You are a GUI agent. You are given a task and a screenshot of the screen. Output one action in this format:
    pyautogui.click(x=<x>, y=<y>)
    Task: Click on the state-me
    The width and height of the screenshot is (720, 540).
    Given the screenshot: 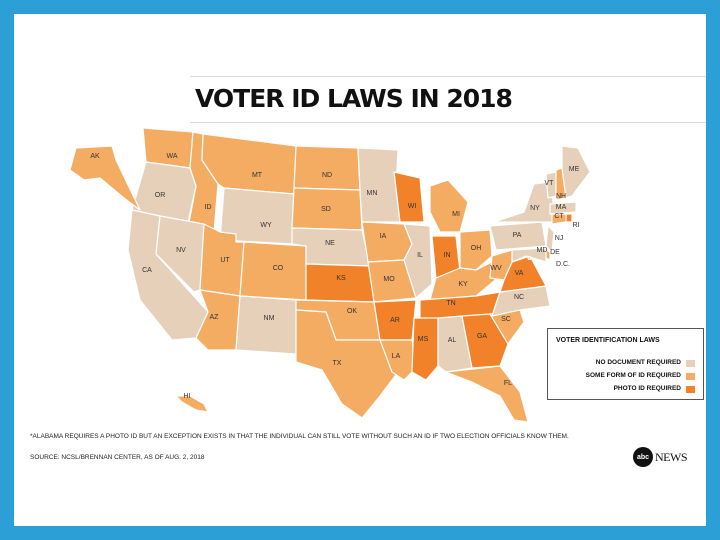 What is the action you would take?
    pyautogui.click(x=576, y=172)
    